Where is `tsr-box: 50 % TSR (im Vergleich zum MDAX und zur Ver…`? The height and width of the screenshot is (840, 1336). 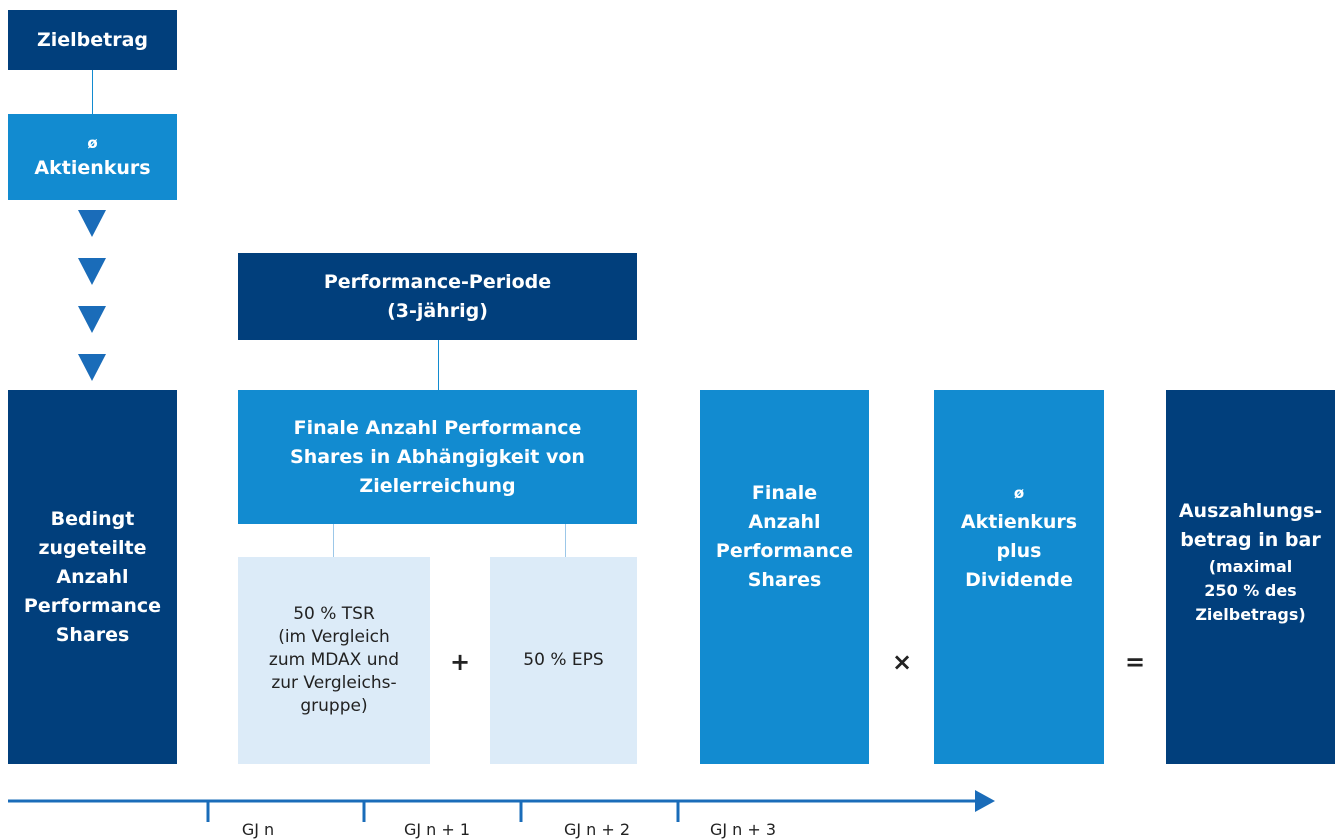
tsr-box: 50 % TSR (im Vergleich zum MDAX und zur Ver… is located at coordinates (334, 660).